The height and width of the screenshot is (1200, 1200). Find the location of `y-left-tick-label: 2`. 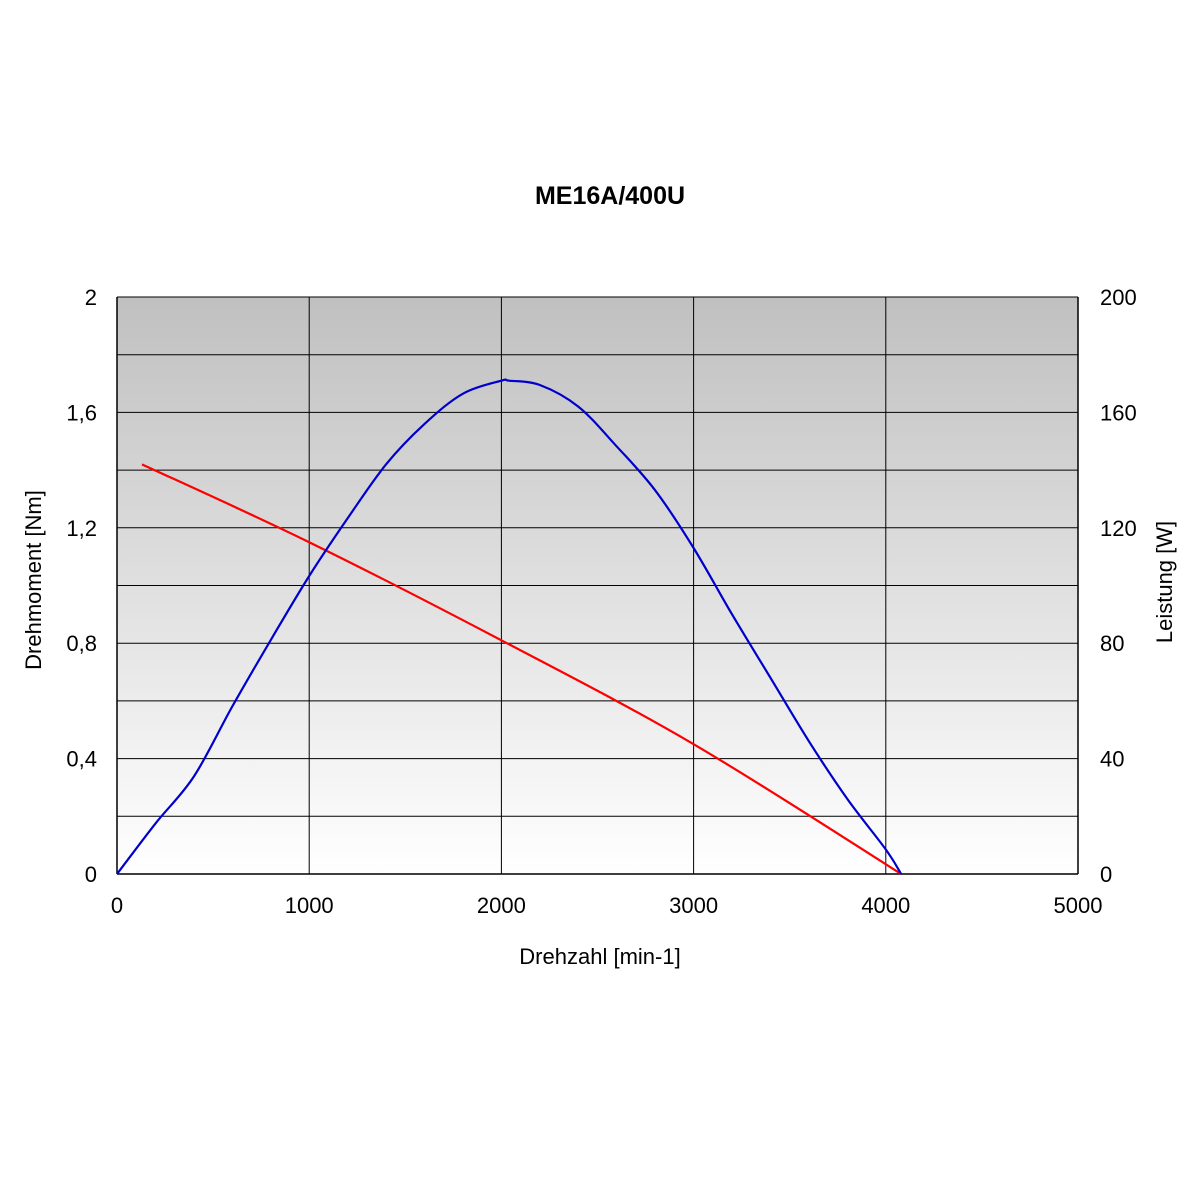

y-left-tick-label: 2 is located at coordinates (91, 297).